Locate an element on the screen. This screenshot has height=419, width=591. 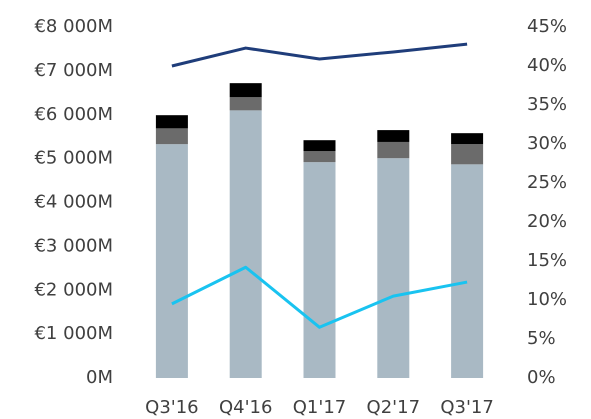
y-tick-label: €3 000M is located at coordinates (73, 245).